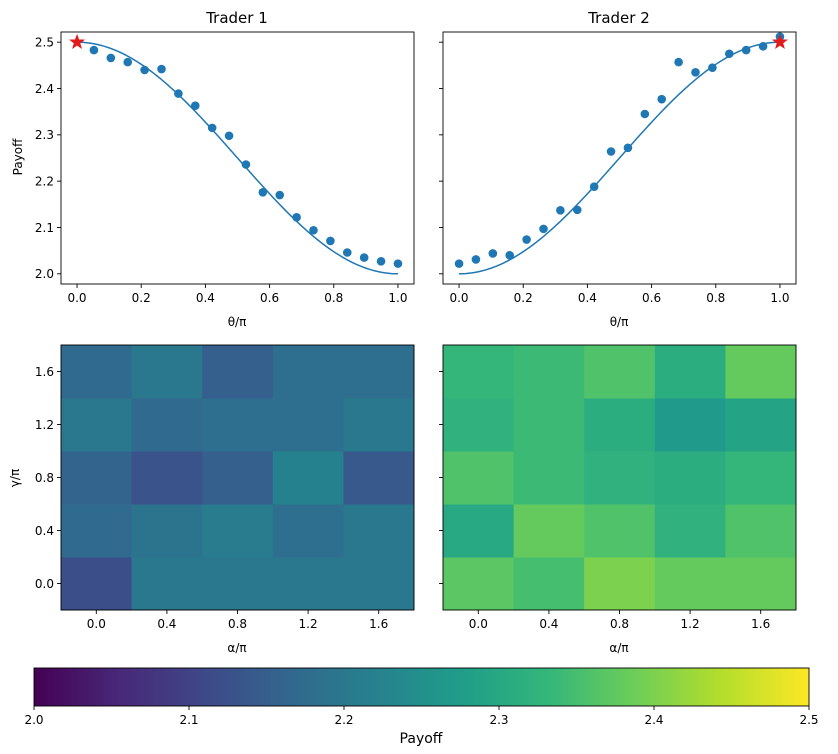 The width and height of the screenshot is (838, 754). Describe the element at coordinates (44, 274) in the screenshot. I see `trader1-ytick-label: 2.0` at that location.